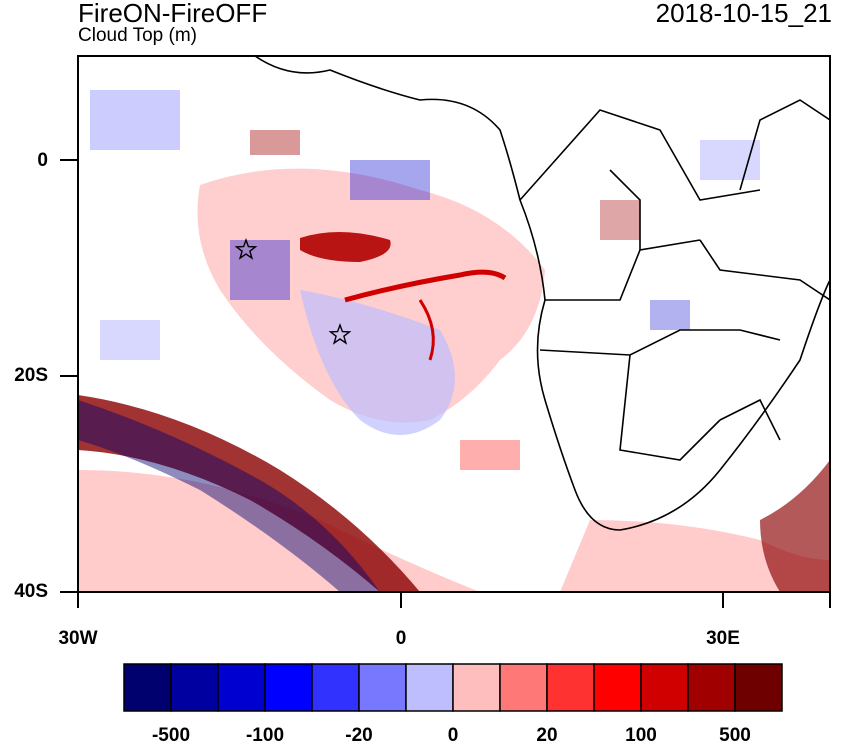 The height and width of the screenshot is (747, 850). Describe the element at coordinates (173, 14) in the screenshot. I see `map-title: FireON-FireOFF` at that location.